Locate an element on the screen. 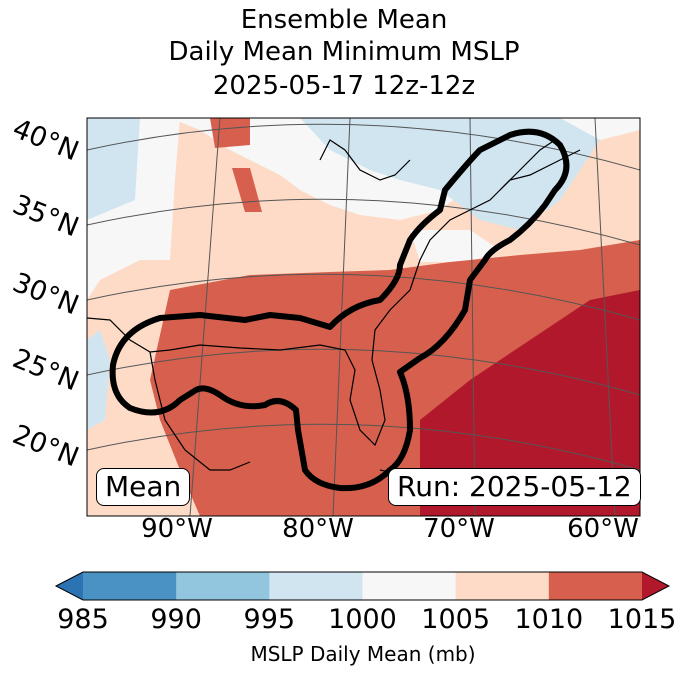  colorbar-extend-low is located at coordinates (69, 586).